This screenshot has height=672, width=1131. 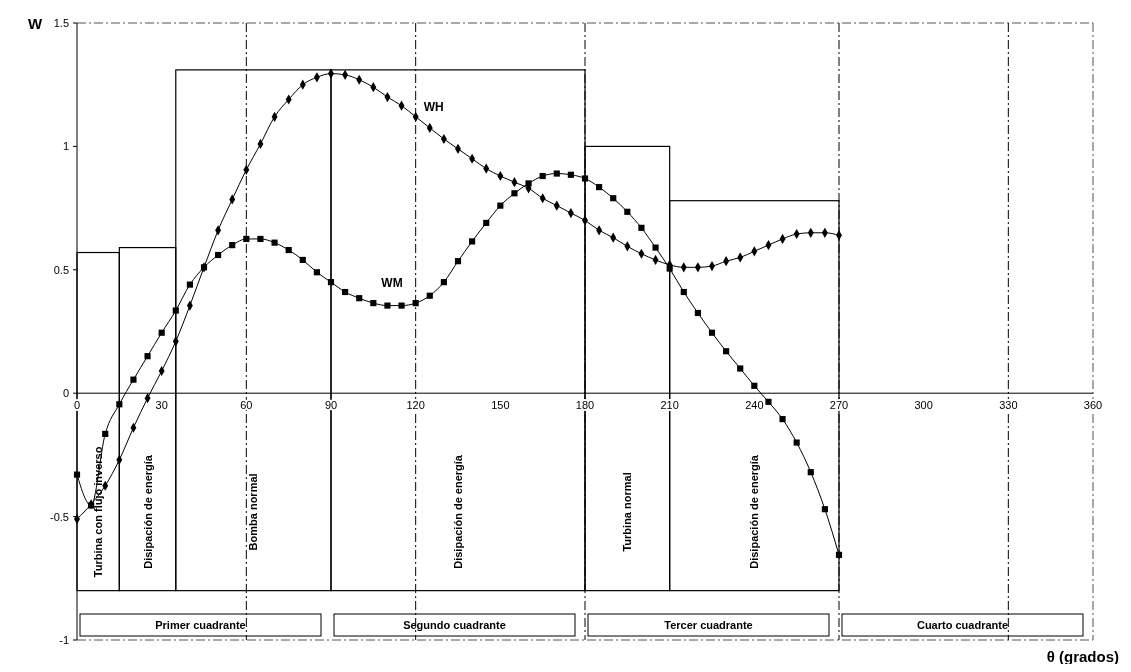 What do you see at coordinates (35, 23) in the screenshot?
I see `y-axis-title: W` at bounding box center [35, 23].